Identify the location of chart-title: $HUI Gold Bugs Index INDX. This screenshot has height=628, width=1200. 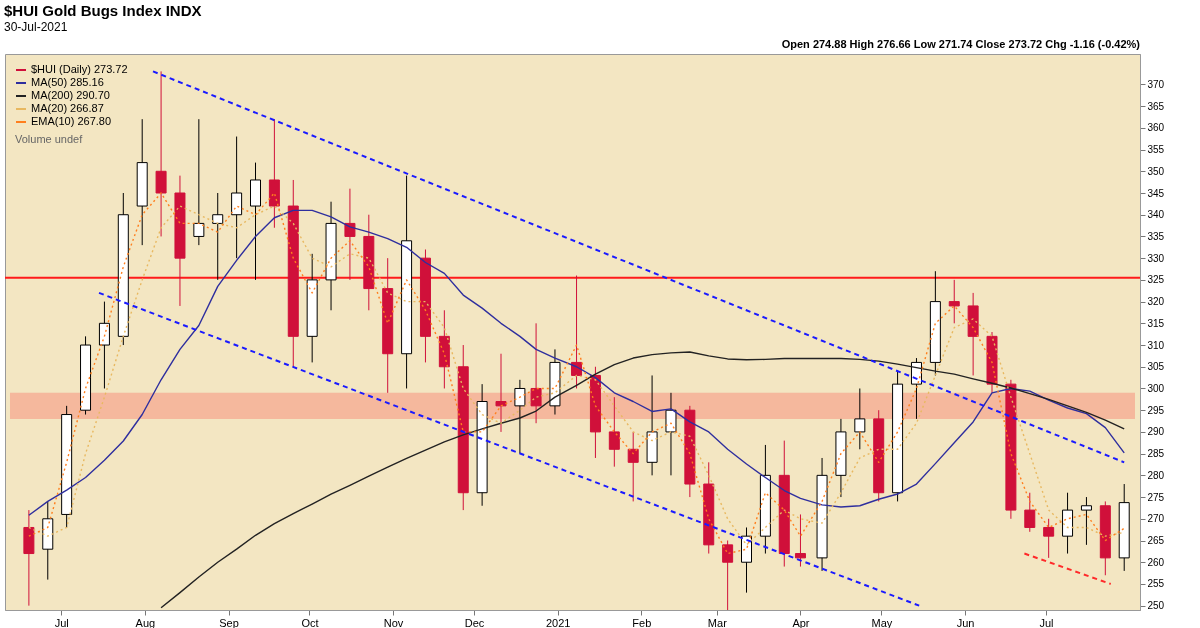
(103, 10).